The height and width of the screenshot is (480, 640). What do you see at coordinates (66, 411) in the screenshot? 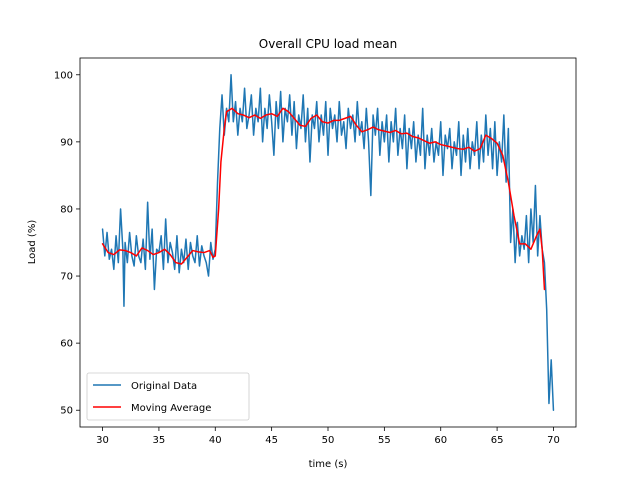
I see `y-tick-label: 50` at bounding box center [66, 411].